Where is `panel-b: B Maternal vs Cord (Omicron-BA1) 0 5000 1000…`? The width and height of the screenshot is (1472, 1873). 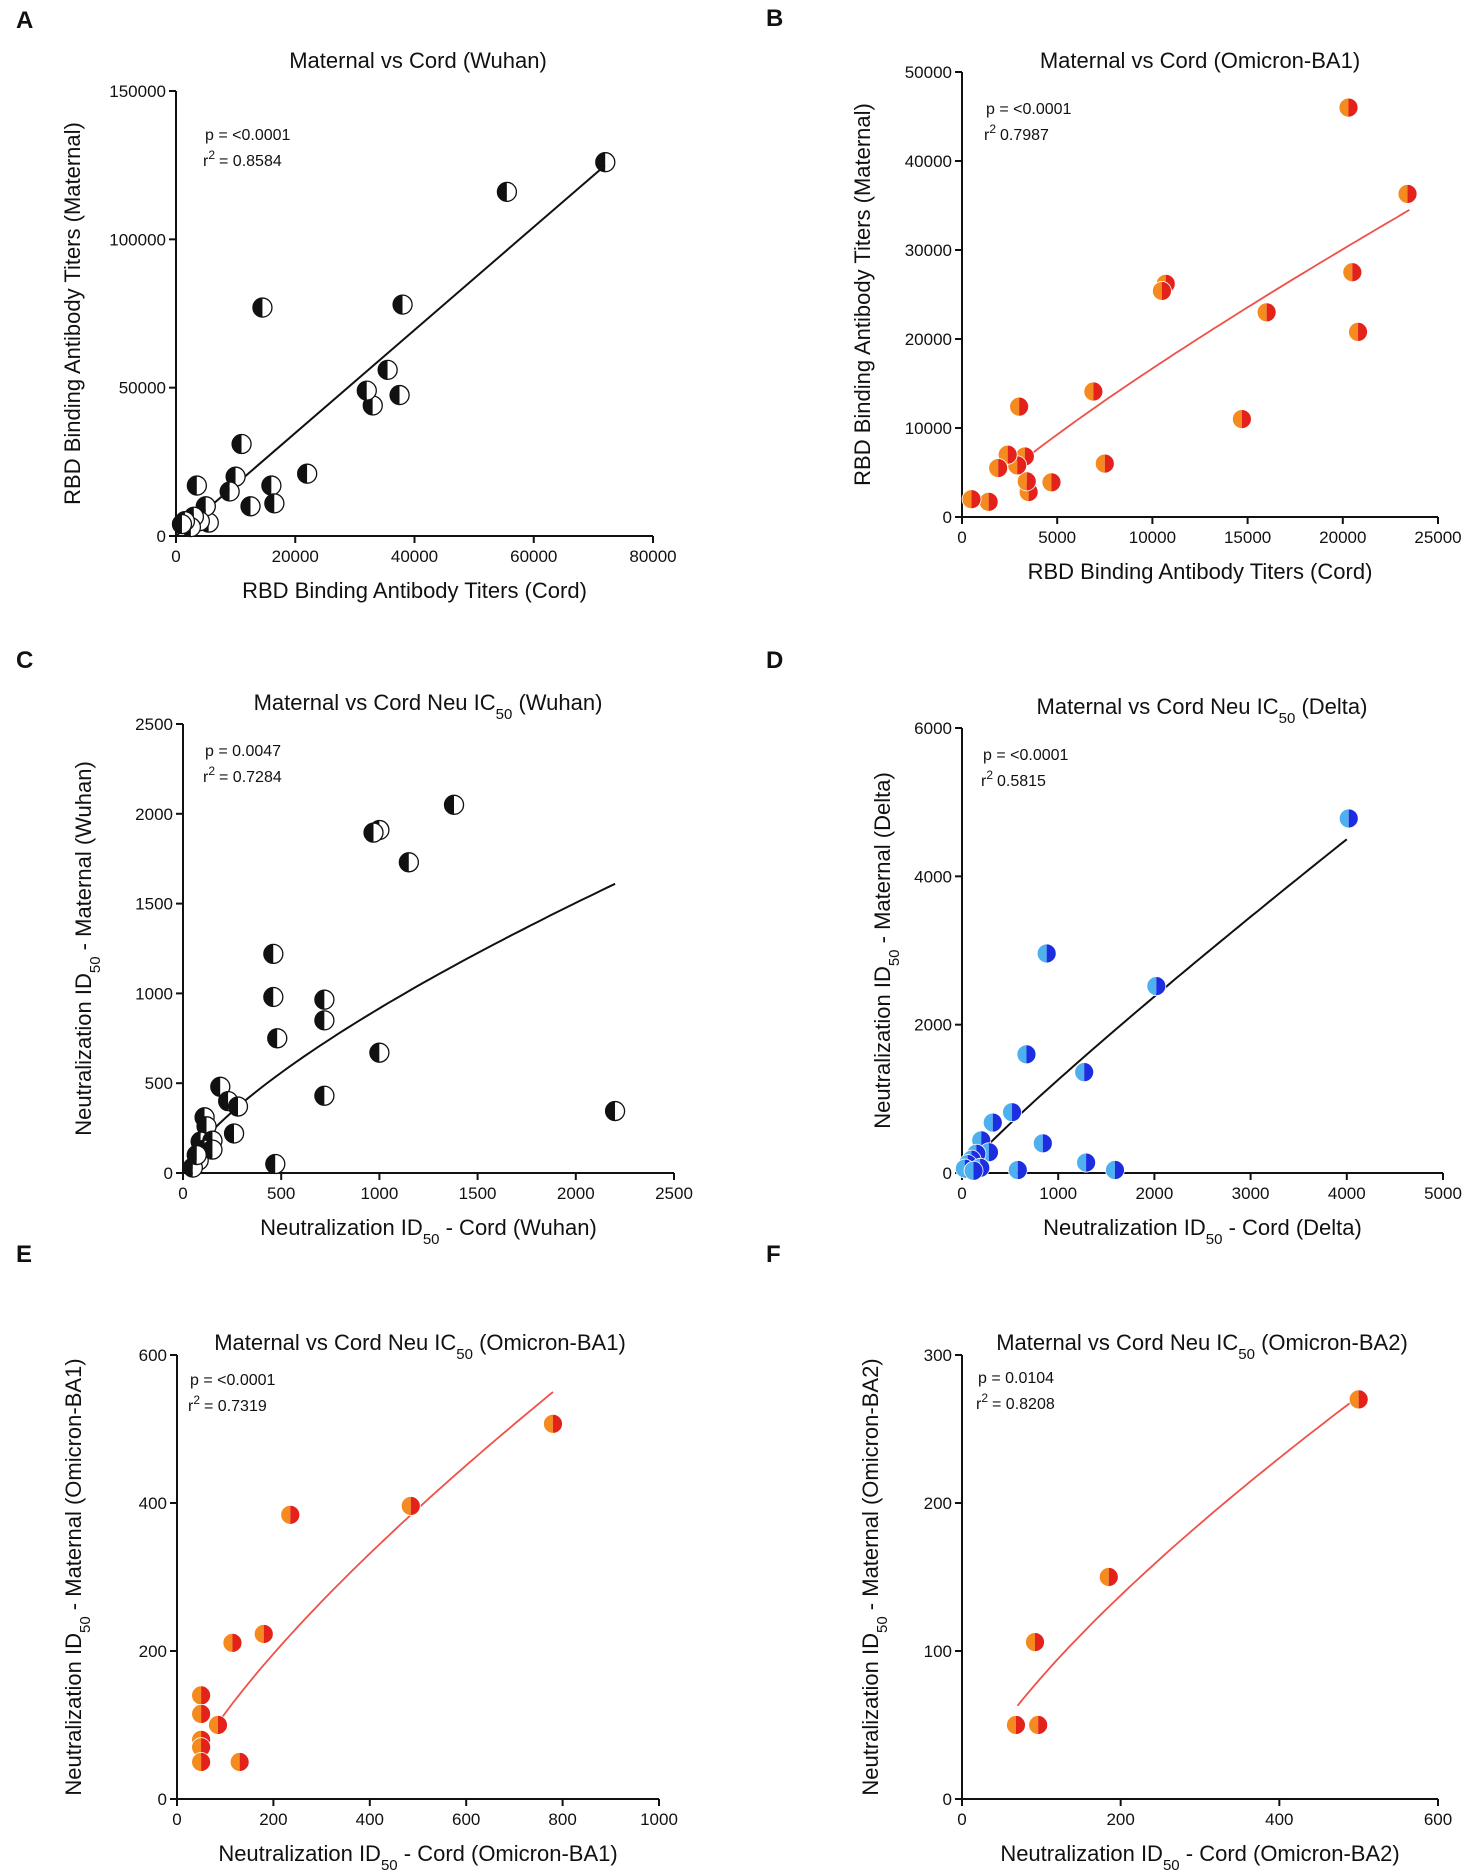
panel-b: B Maternal vs Cord (Omicron-BA1) 0 5000 1000… is located at coordinates (1114, 294).